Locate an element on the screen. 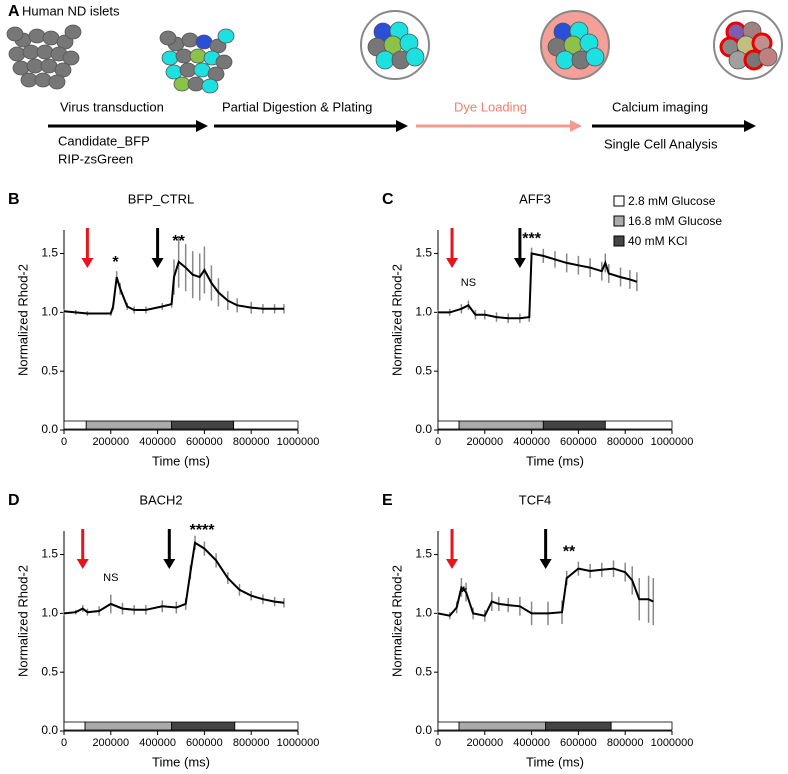 Image resolution: width=788 pixels, height=774 pixels. chart-title: TCF4 is located at coordinates (535, 499).